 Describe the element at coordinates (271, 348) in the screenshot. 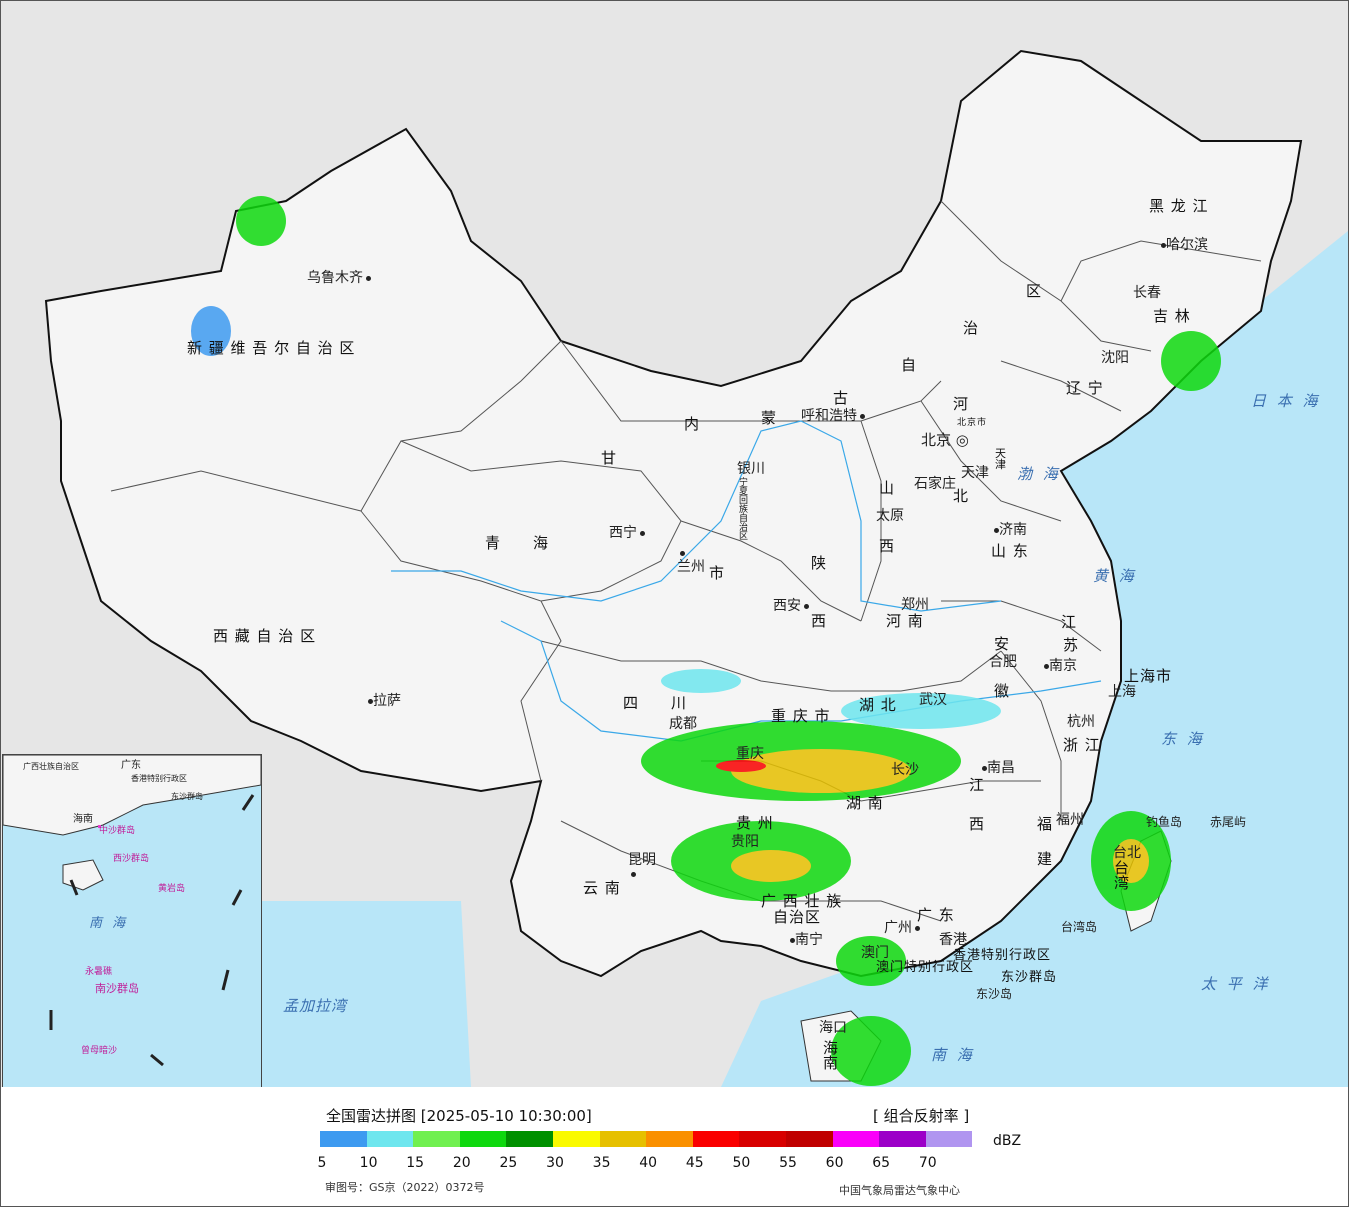

I see `label-xinjiang: 新 疆 维 吾 尔 自 治 区` at that location.